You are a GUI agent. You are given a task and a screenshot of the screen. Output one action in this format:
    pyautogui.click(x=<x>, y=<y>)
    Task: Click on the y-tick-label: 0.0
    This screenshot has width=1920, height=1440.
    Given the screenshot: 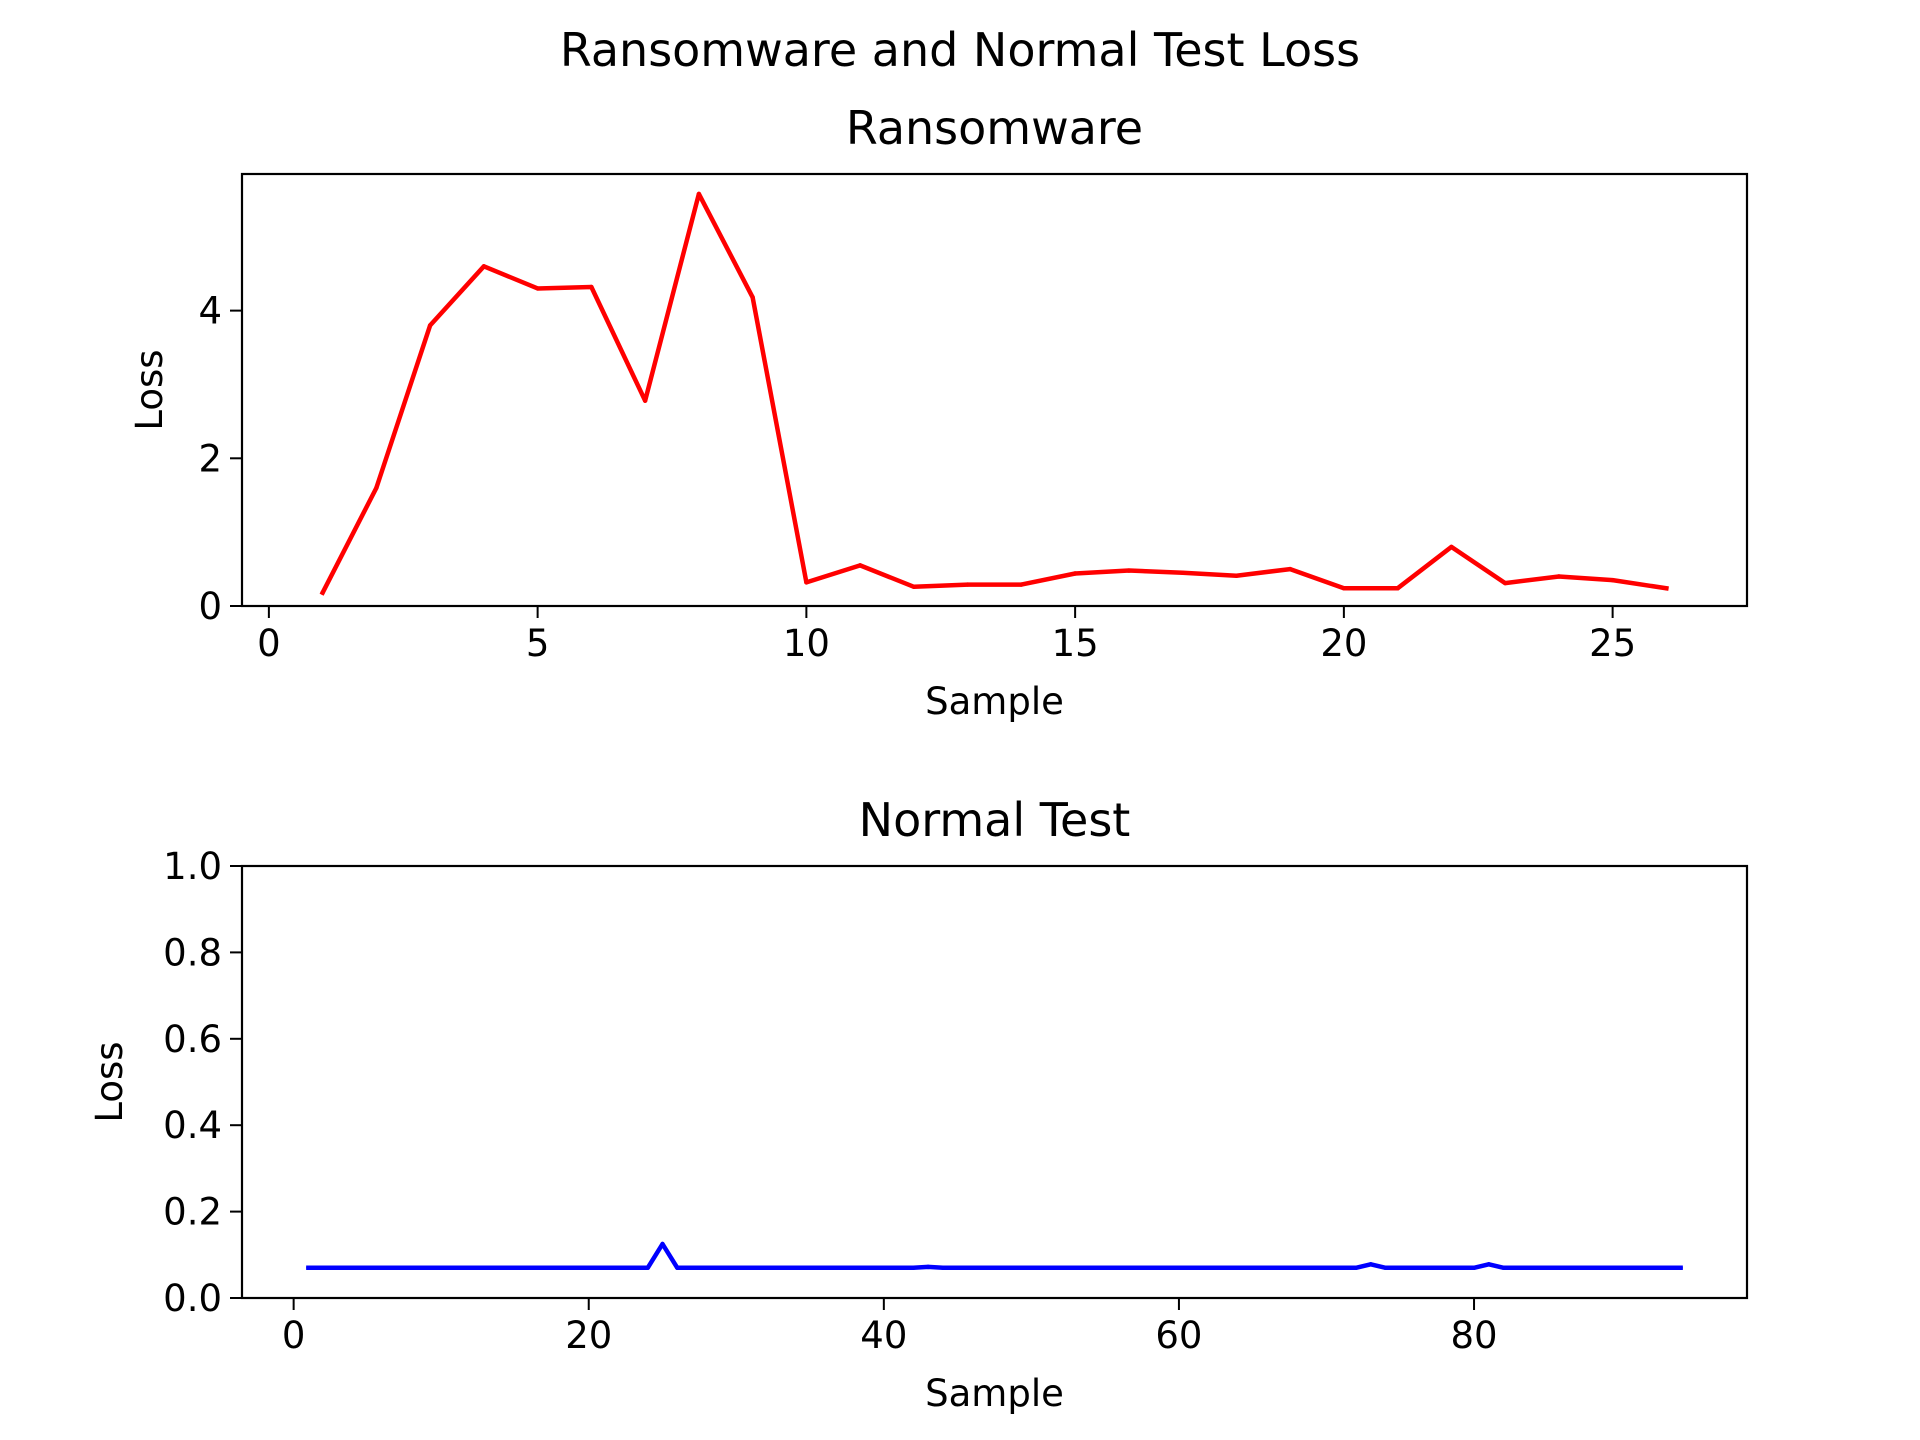 What is the action you would take?
    pyautogui.click(x=192, y=1298)
    